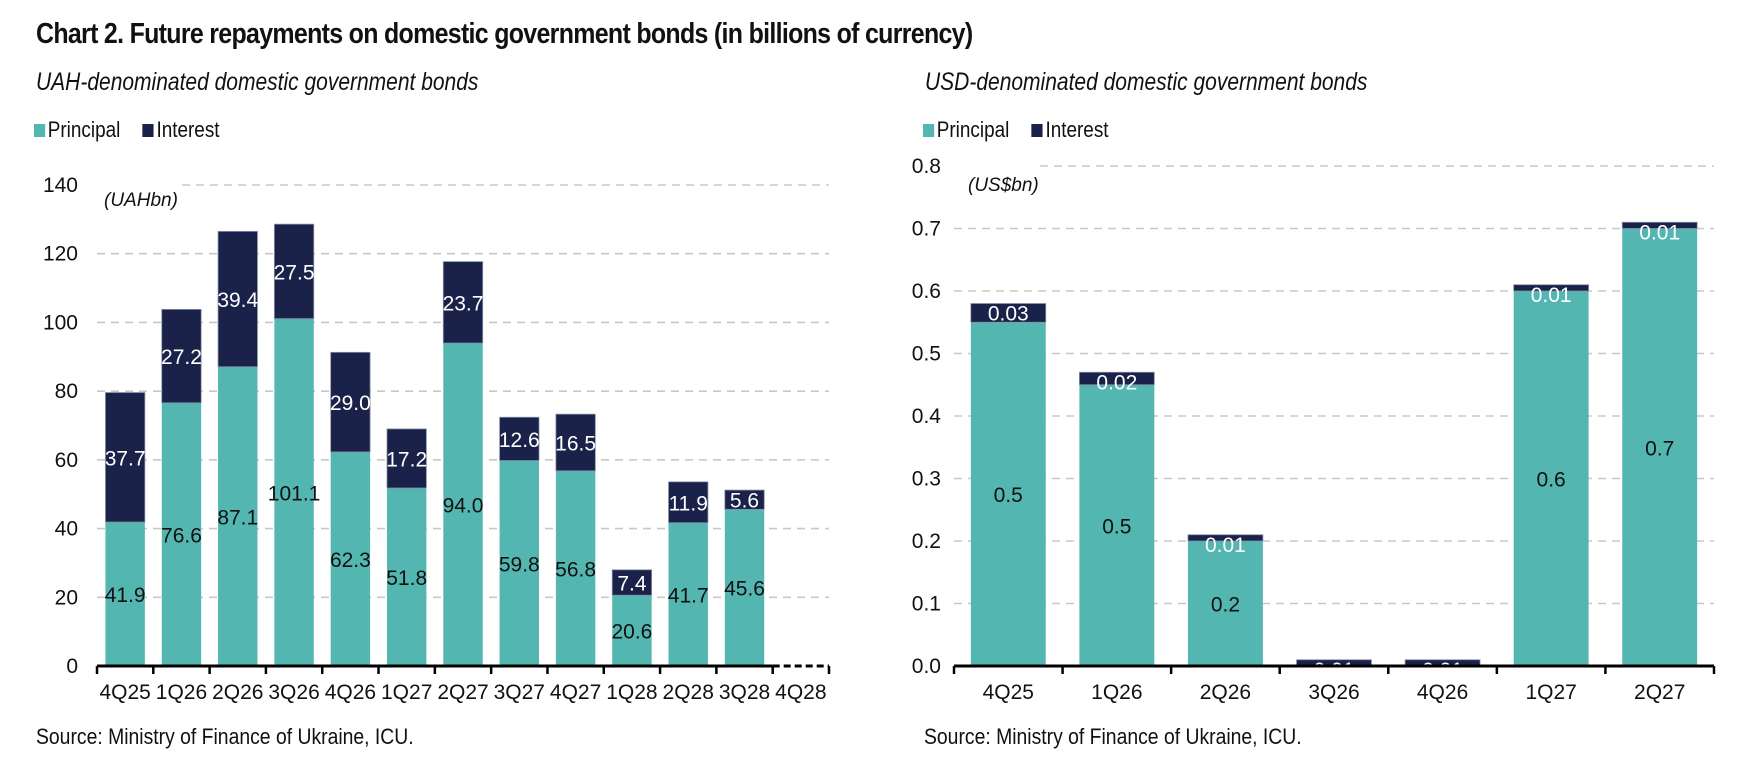  Describe the element at coordinates (1442, 692) in the screenshot. I see `usd-x-tick-label: 4Q26` at that location.